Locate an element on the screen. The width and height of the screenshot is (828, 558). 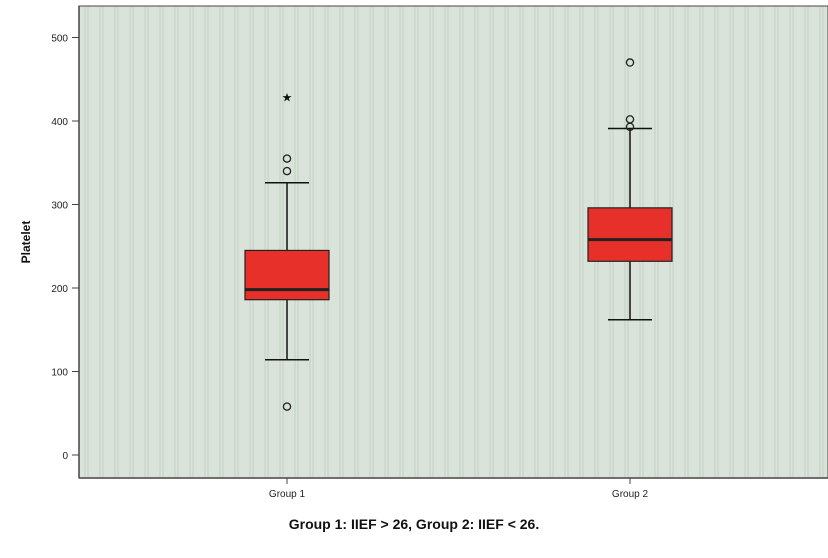
y-tick-label: 100 is located at coordinates (59, 373).